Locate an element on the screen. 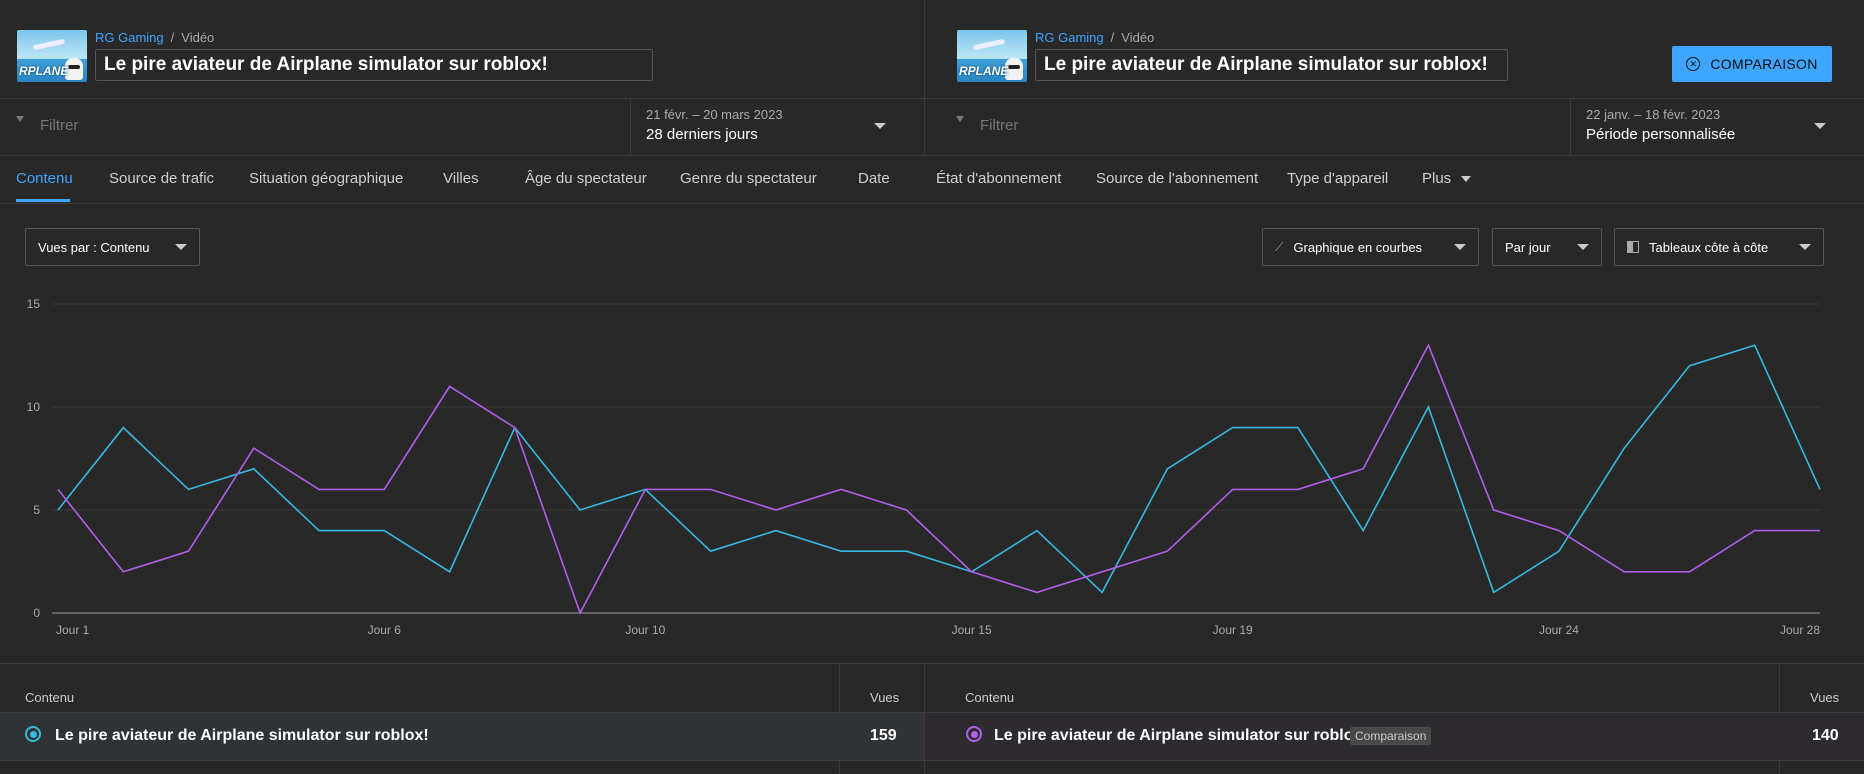 Image resolution: width=1864 pixels, height=774 pixels. video-thumbnail-left: RPLANE is located at coordinates (52, 56).